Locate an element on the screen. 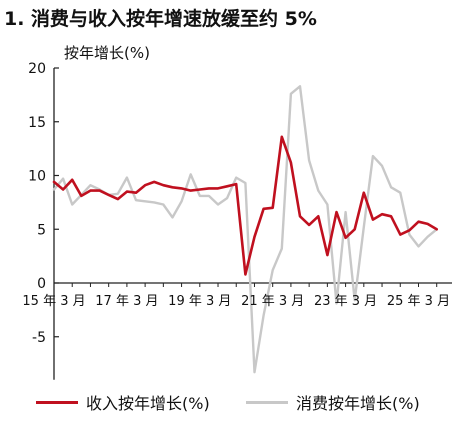 The image size is (475, 421). legend-label-consumption: 消费按年增长(%) is located at coordinates (358, 403).